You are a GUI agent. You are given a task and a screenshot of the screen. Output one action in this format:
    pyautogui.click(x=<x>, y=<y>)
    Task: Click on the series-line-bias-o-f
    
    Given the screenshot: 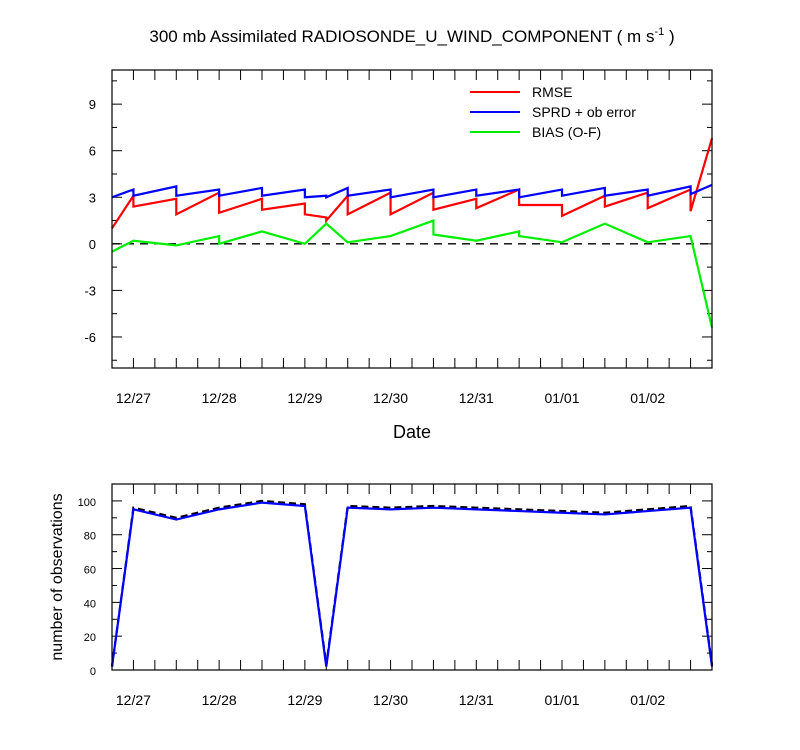 What is the action you would take?
    pyautogui.click(x=412, y=273)
    